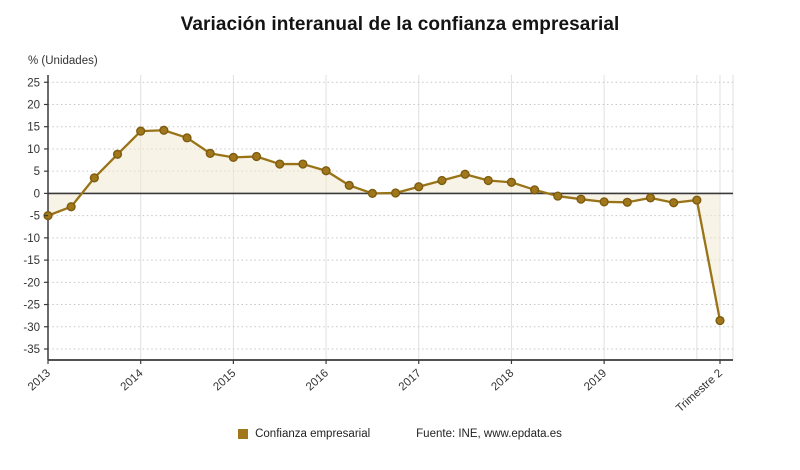 This screenshot has width=800, height=470. I want to click on x-axis-tick-label: 2014, so click(132, 380).